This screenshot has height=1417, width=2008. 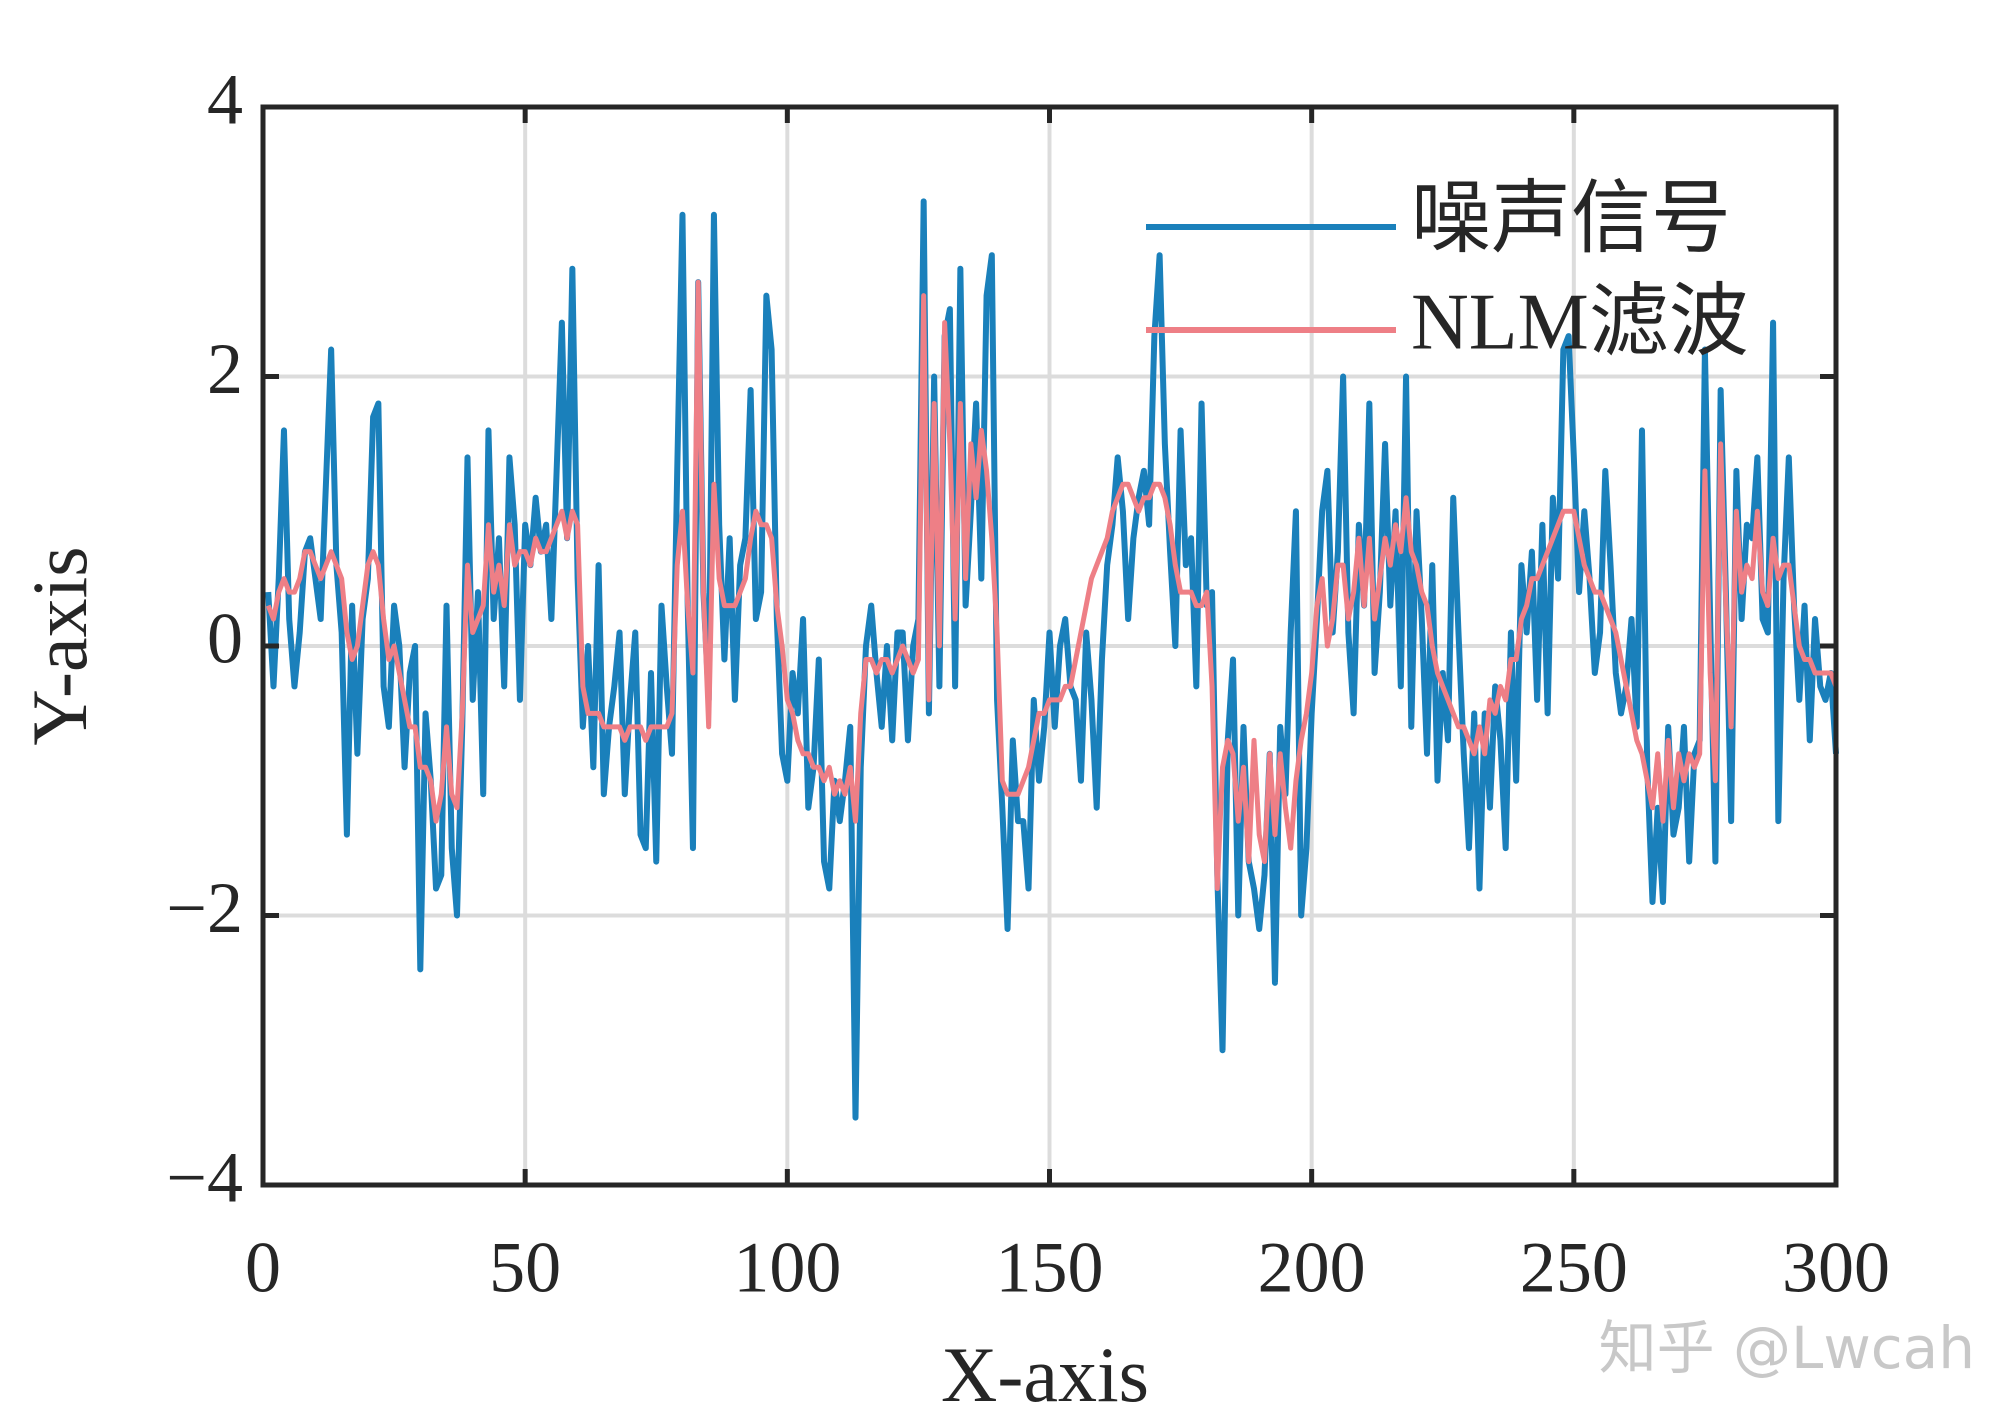 I want to click on x-tick-label: 150, so click(x=1050, y=1268).